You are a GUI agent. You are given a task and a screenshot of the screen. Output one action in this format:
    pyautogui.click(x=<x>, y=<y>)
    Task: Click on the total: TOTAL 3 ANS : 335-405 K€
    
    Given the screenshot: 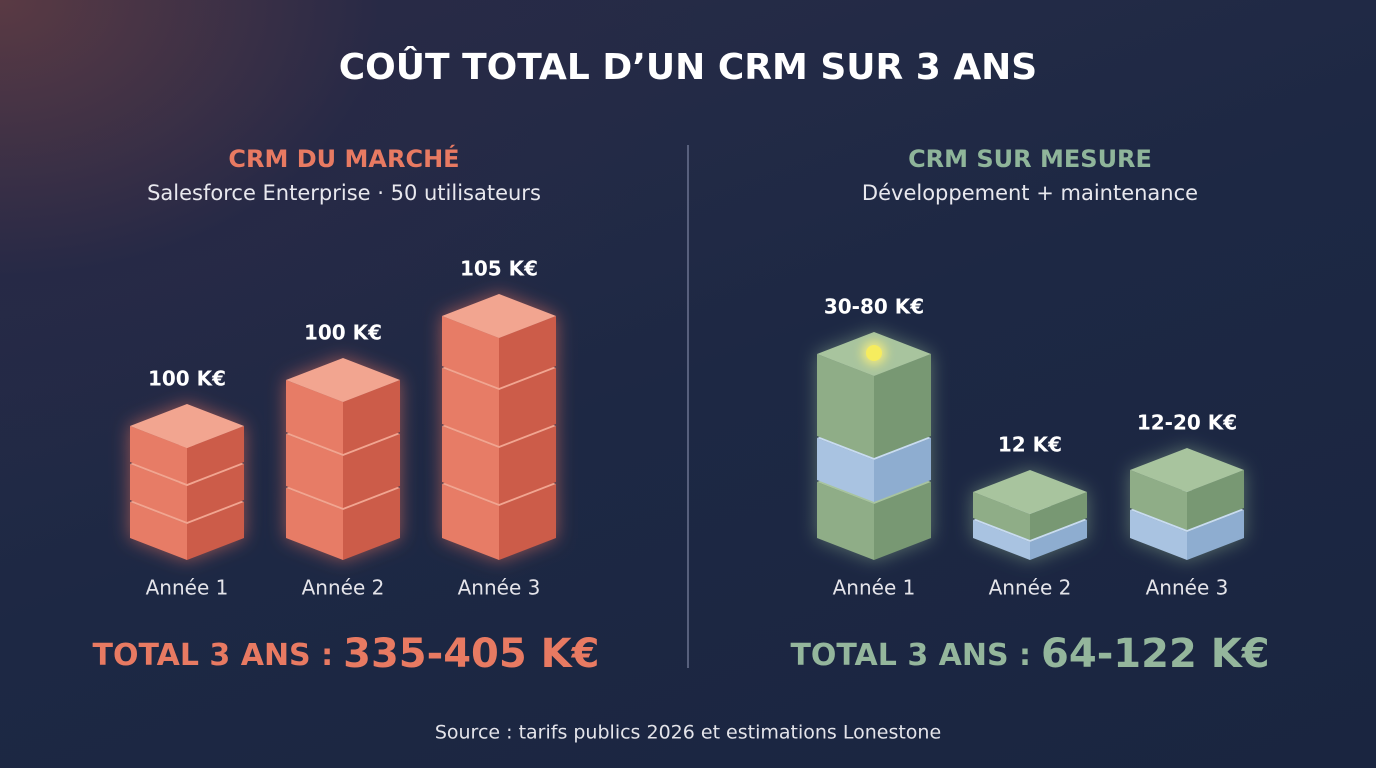 What is the action you would take?
    pyautogui.click(x=346, y=654)
    